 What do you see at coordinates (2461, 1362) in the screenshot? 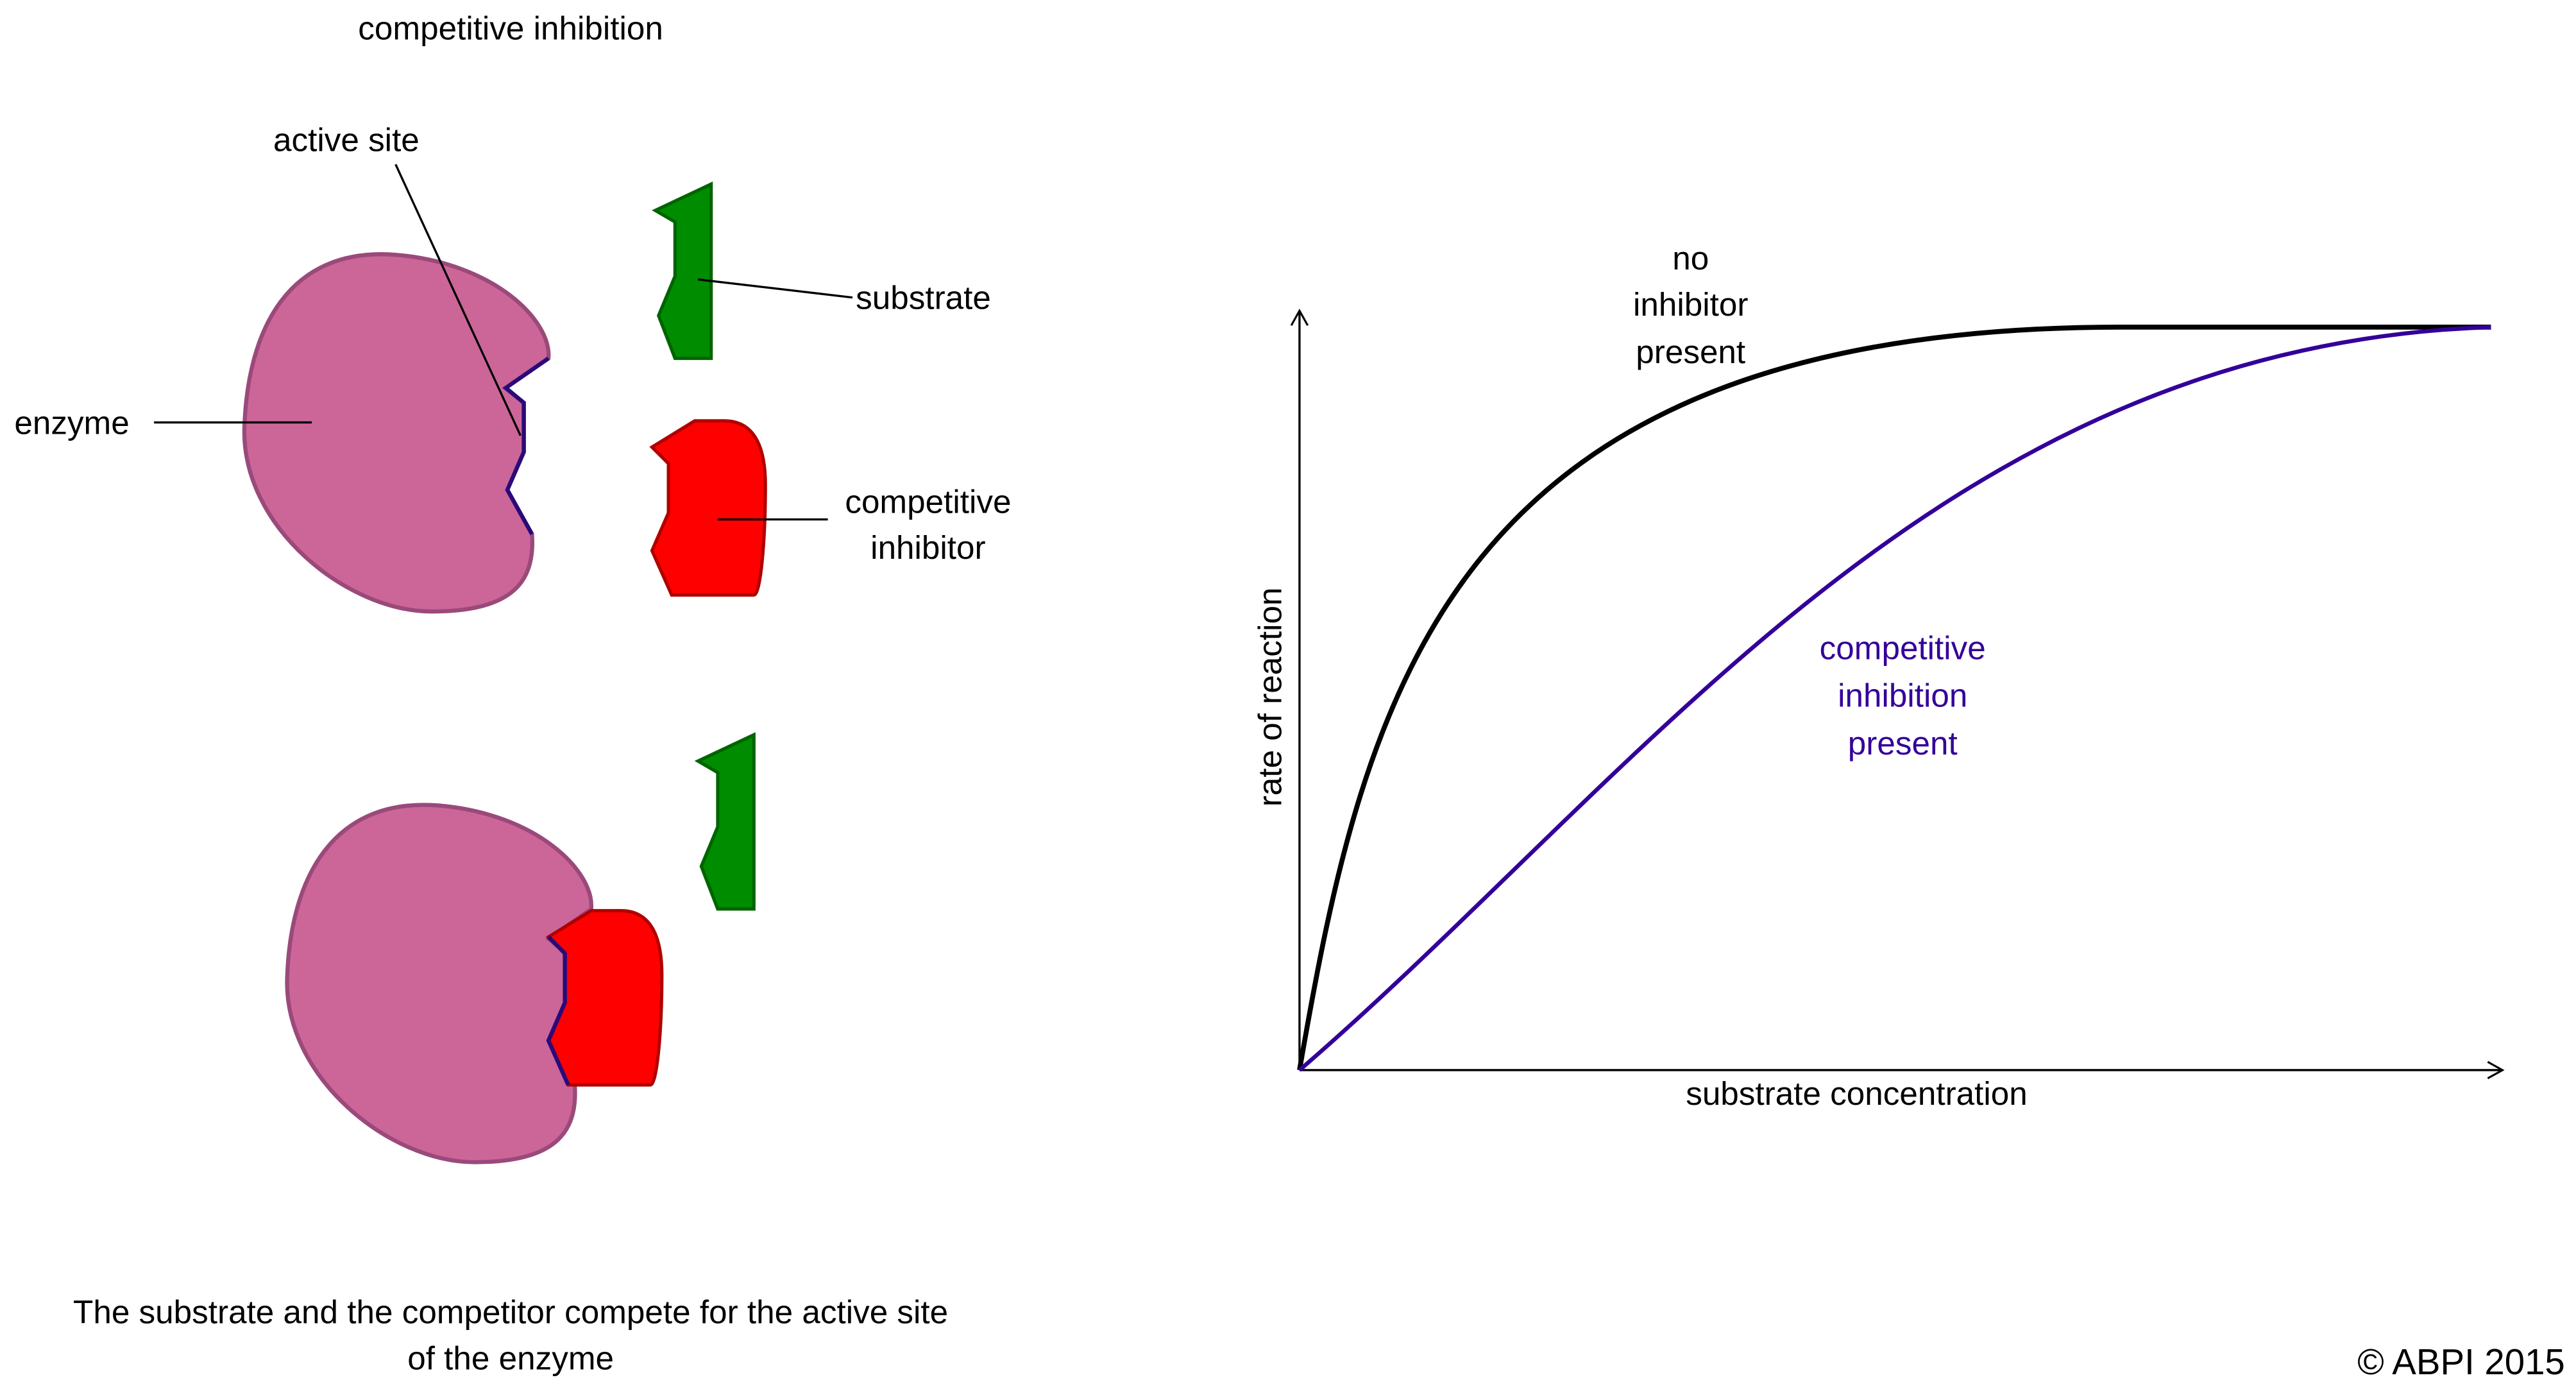
I see `copyright: © ABPI 2015` at bounding box center [2461, 1362].